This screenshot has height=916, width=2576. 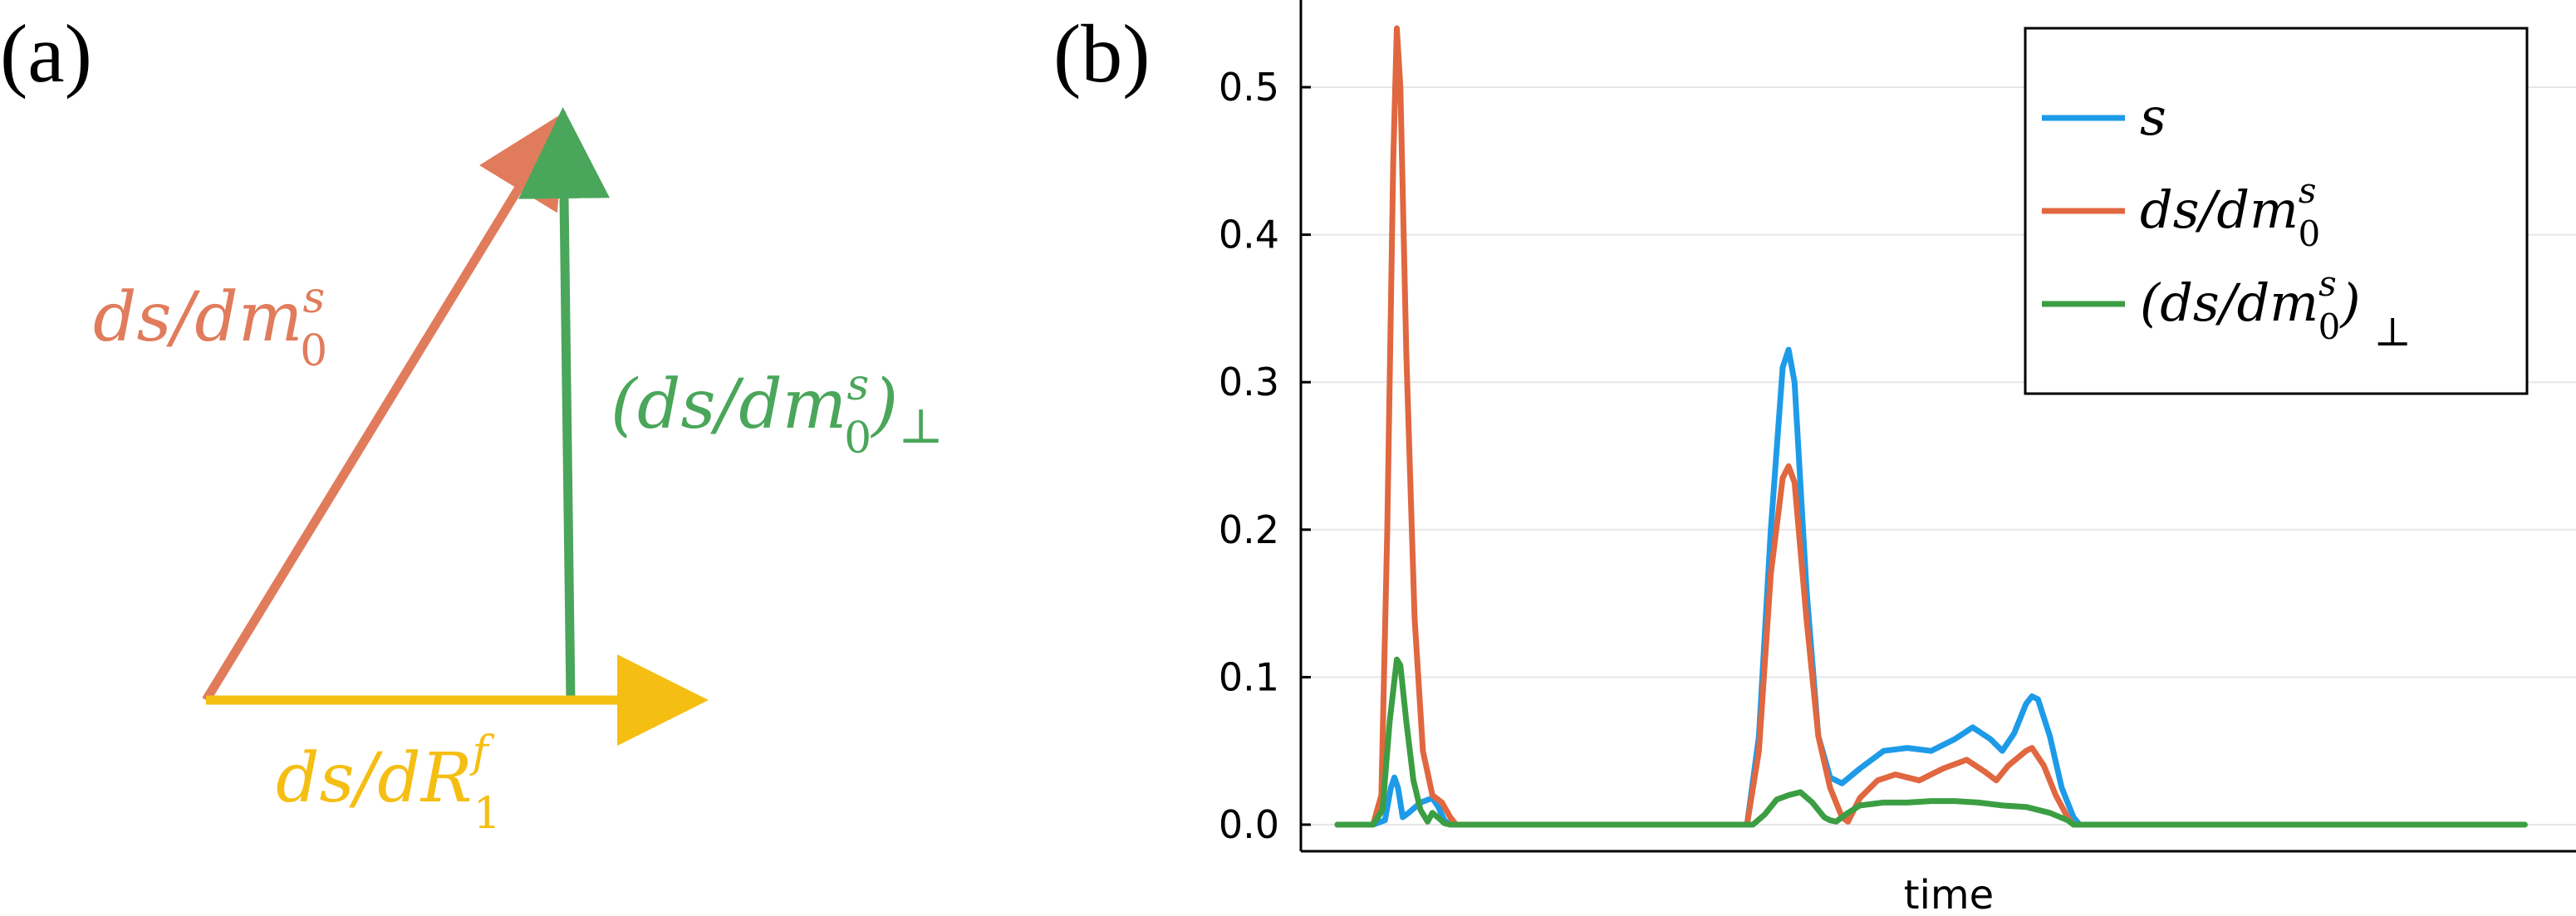 What do you see at coordinates (921, 426) in the screenshot?
I see `label-ds-dm0s-perp-symbol: ⊥` at bounding box center [921, 426].